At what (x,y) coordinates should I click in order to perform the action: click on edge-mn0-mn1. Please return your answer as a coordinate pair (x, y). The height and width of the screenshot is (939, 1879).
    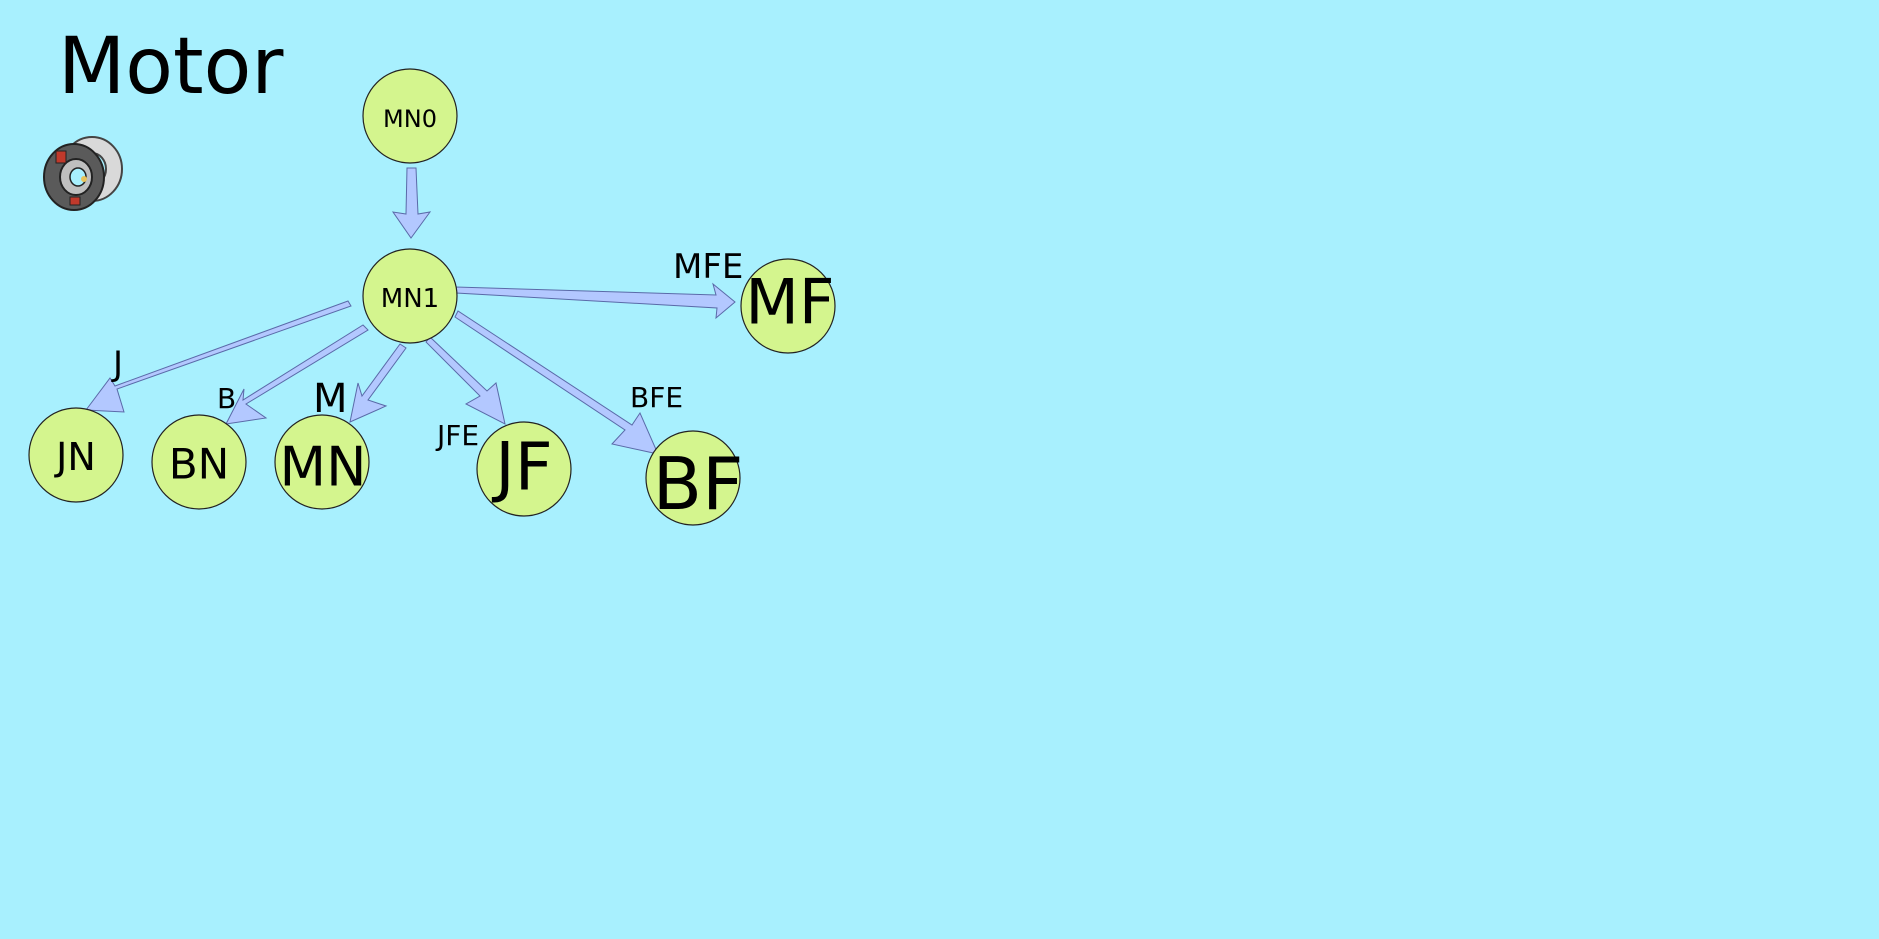
    Looking at the image, I should click on (411, 203).